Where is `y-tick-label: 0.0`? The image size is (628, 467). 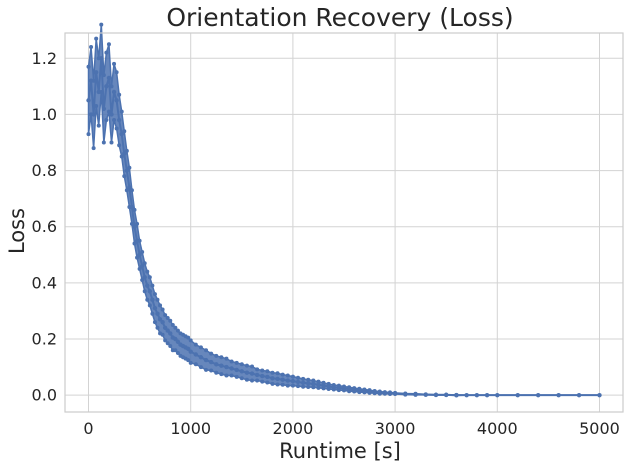 y-tick-label: 0.0 is located at coordinates (44, 395).